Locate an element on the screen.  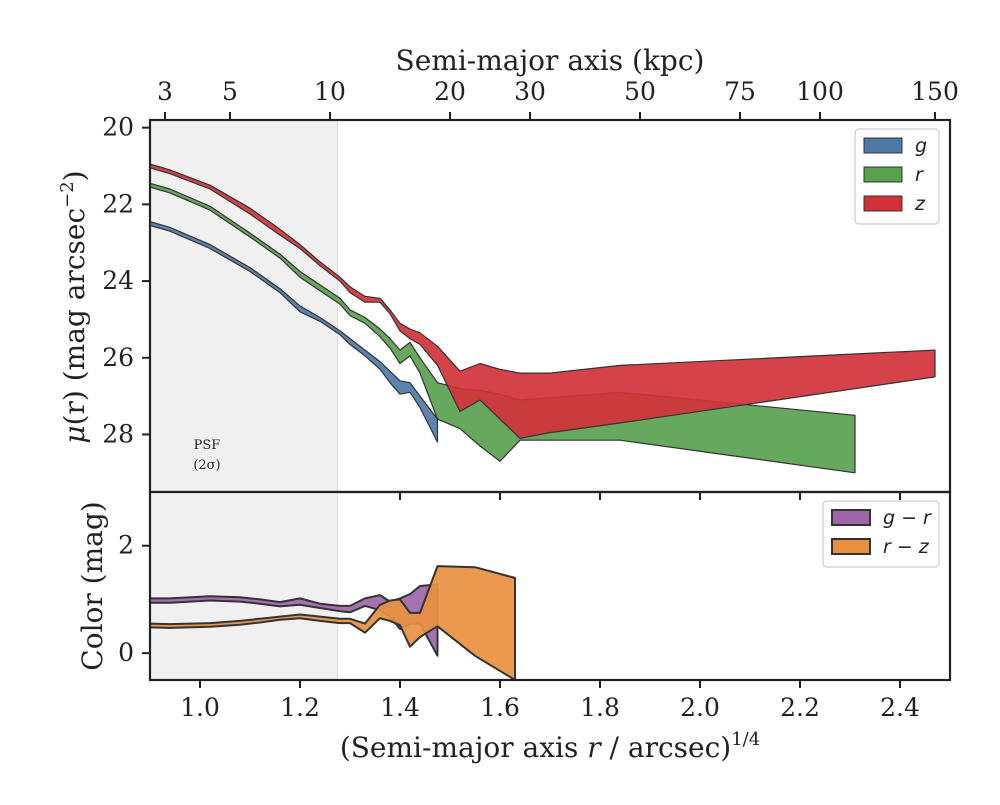
x-tick-label: 1.0 is located at coordinates (200, 707).